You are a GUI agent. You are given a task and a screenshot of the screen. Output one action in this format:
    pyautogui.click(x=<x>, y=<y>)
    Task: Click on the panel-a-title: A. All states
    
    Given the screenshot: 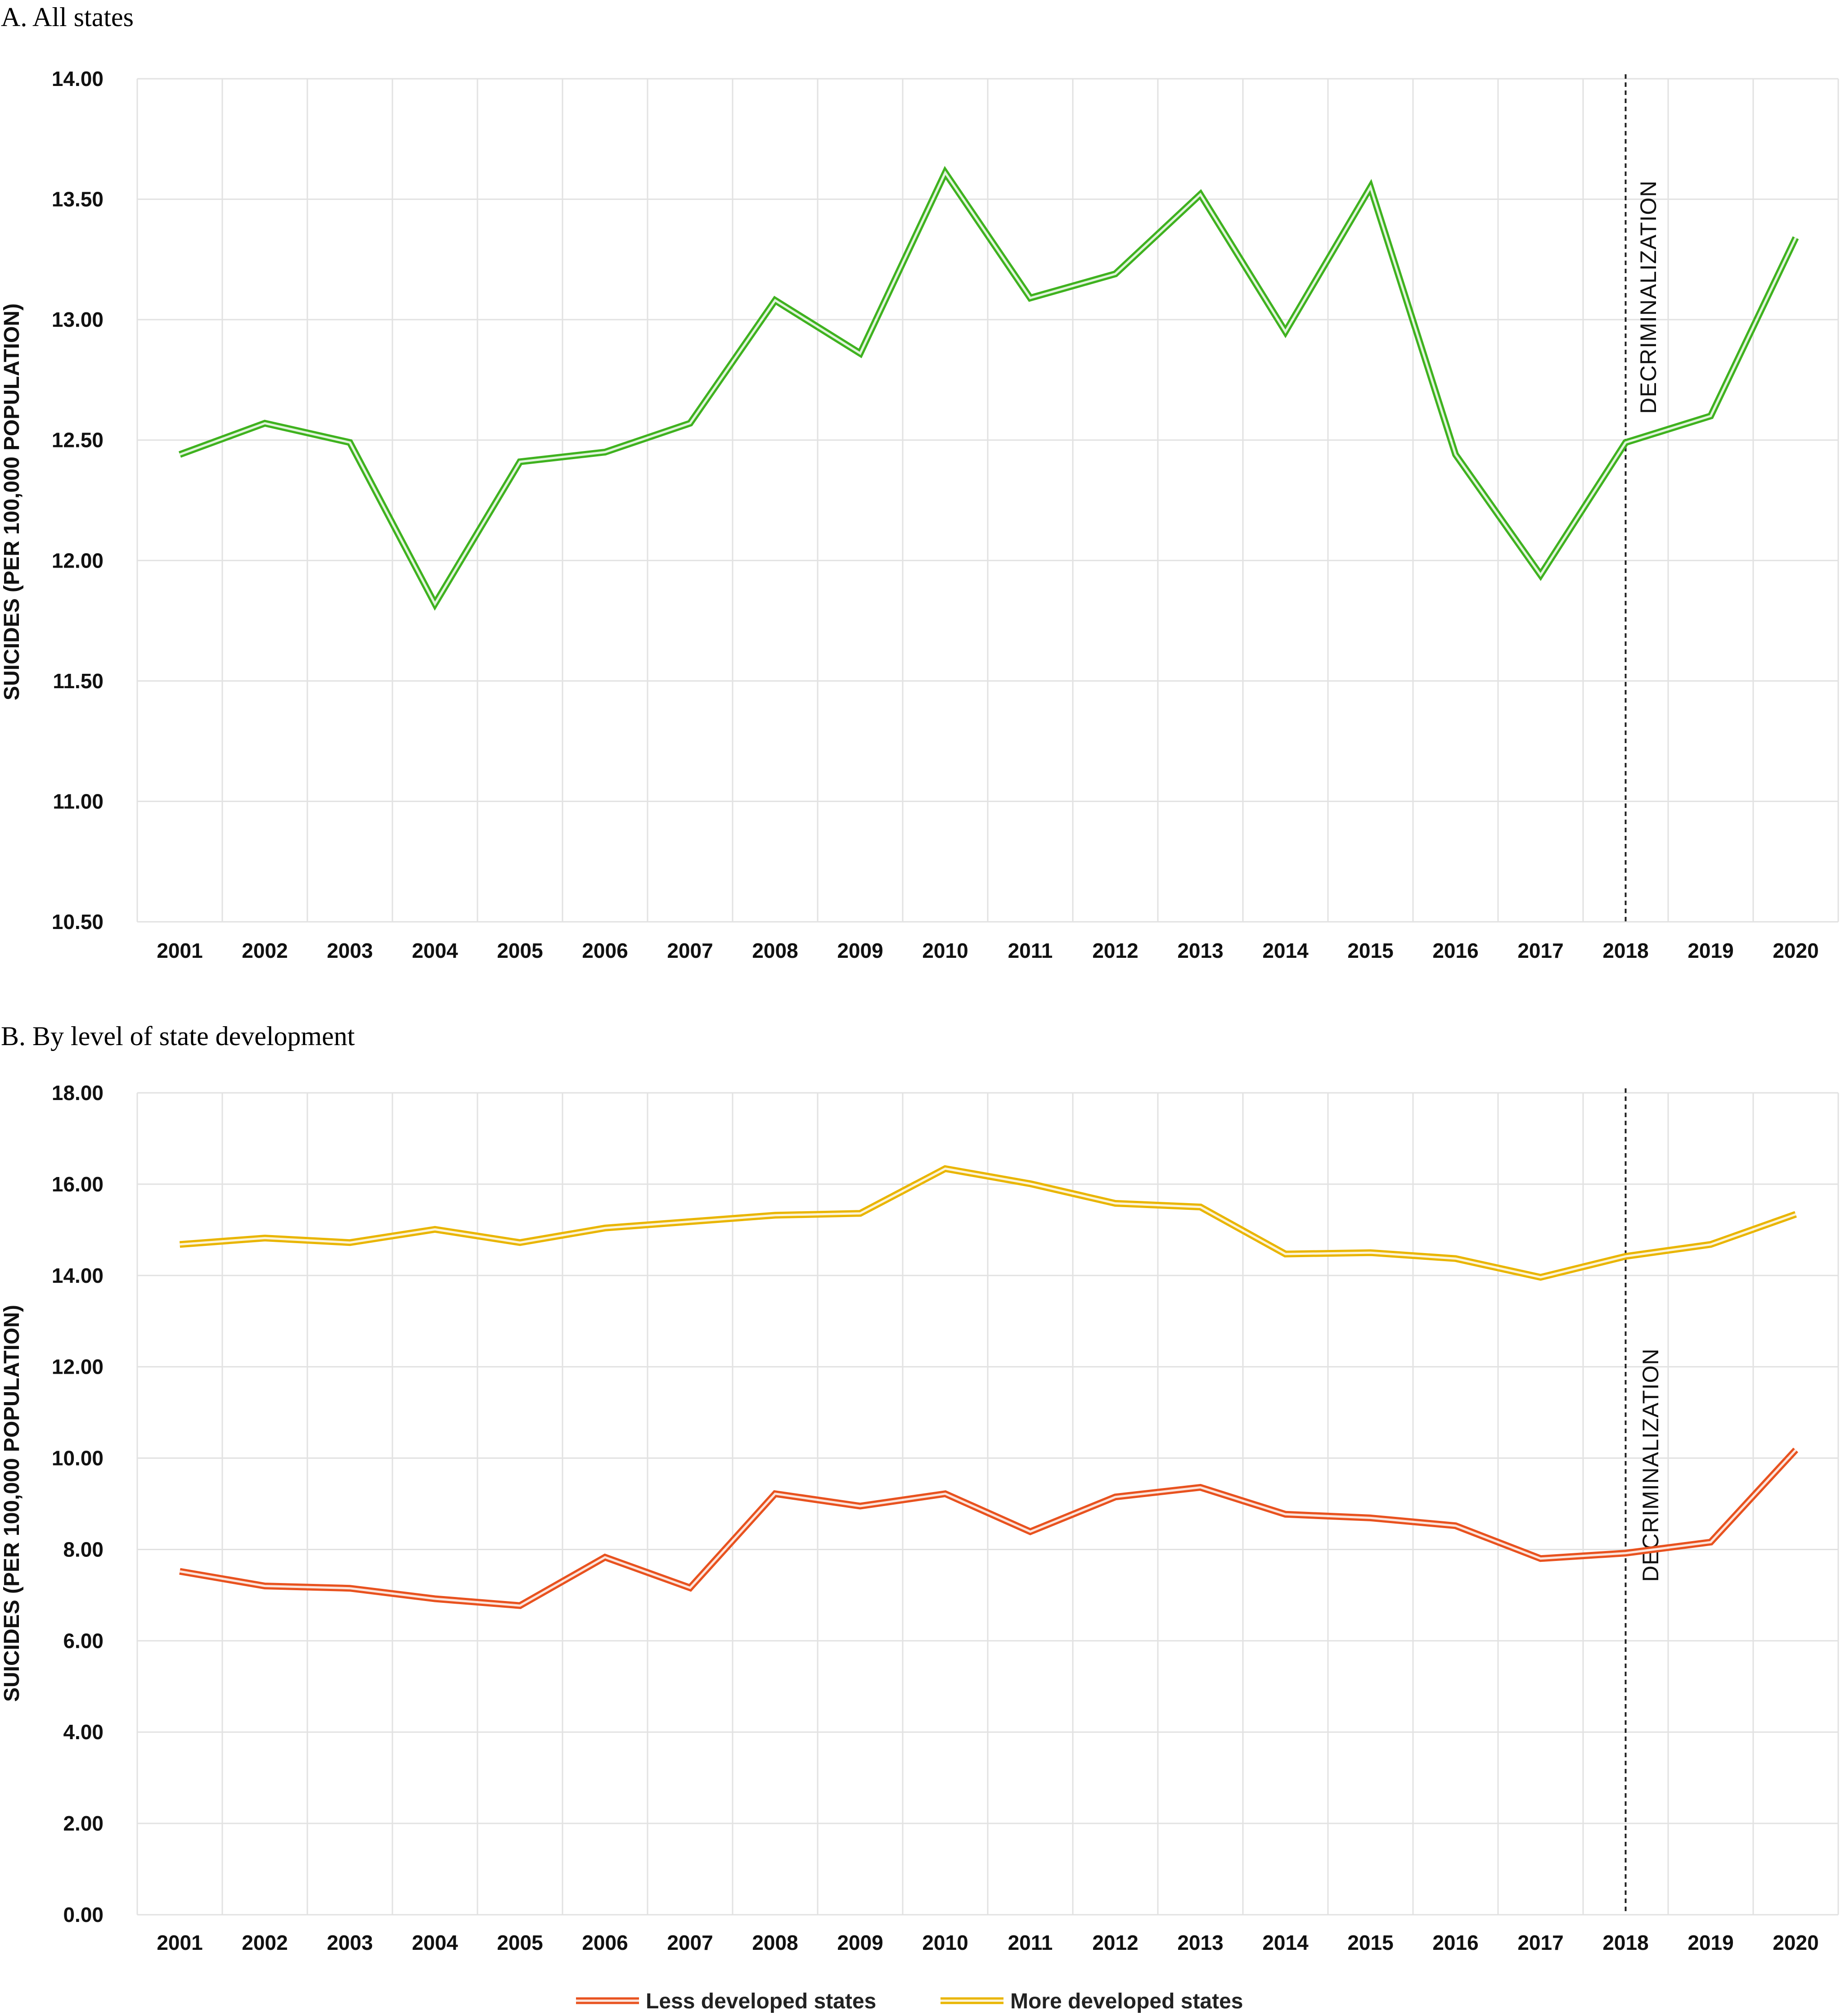 What is the action you would take?
    pyautogui.click(x=67, y=17)
    